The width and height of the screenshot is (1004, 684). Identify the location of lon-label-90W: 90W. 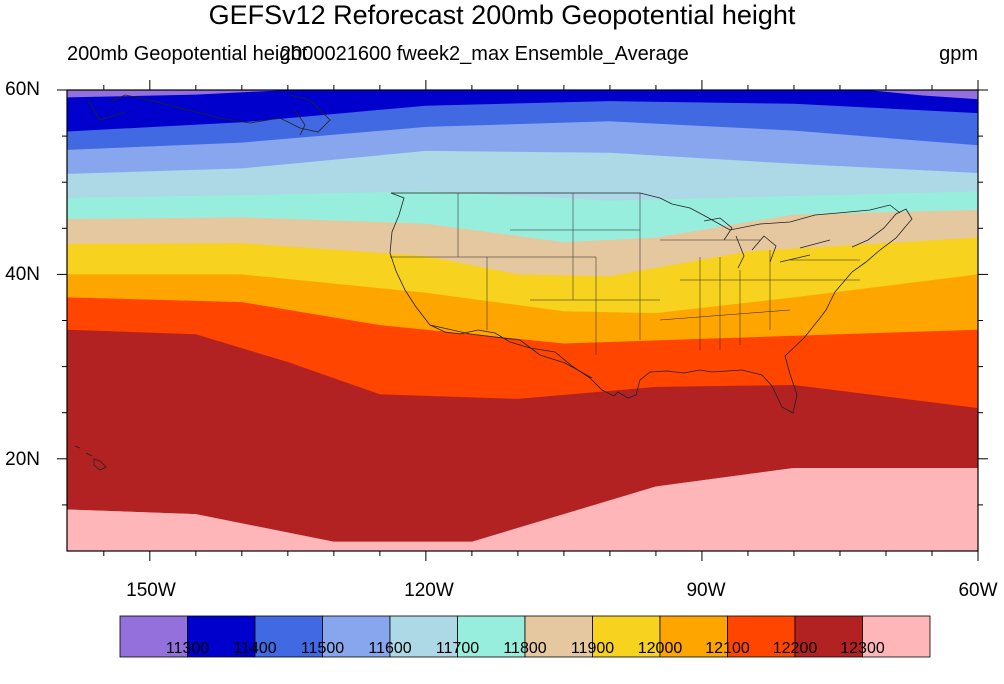
(706, 590).